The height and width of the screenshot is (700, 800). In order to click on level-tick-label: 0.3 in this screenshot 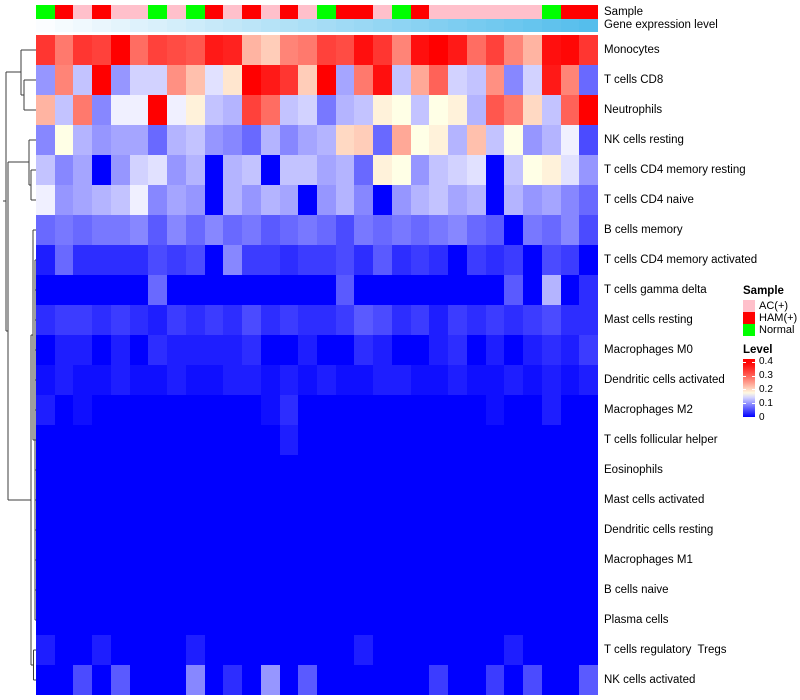, I will do `click(766, 376)`.